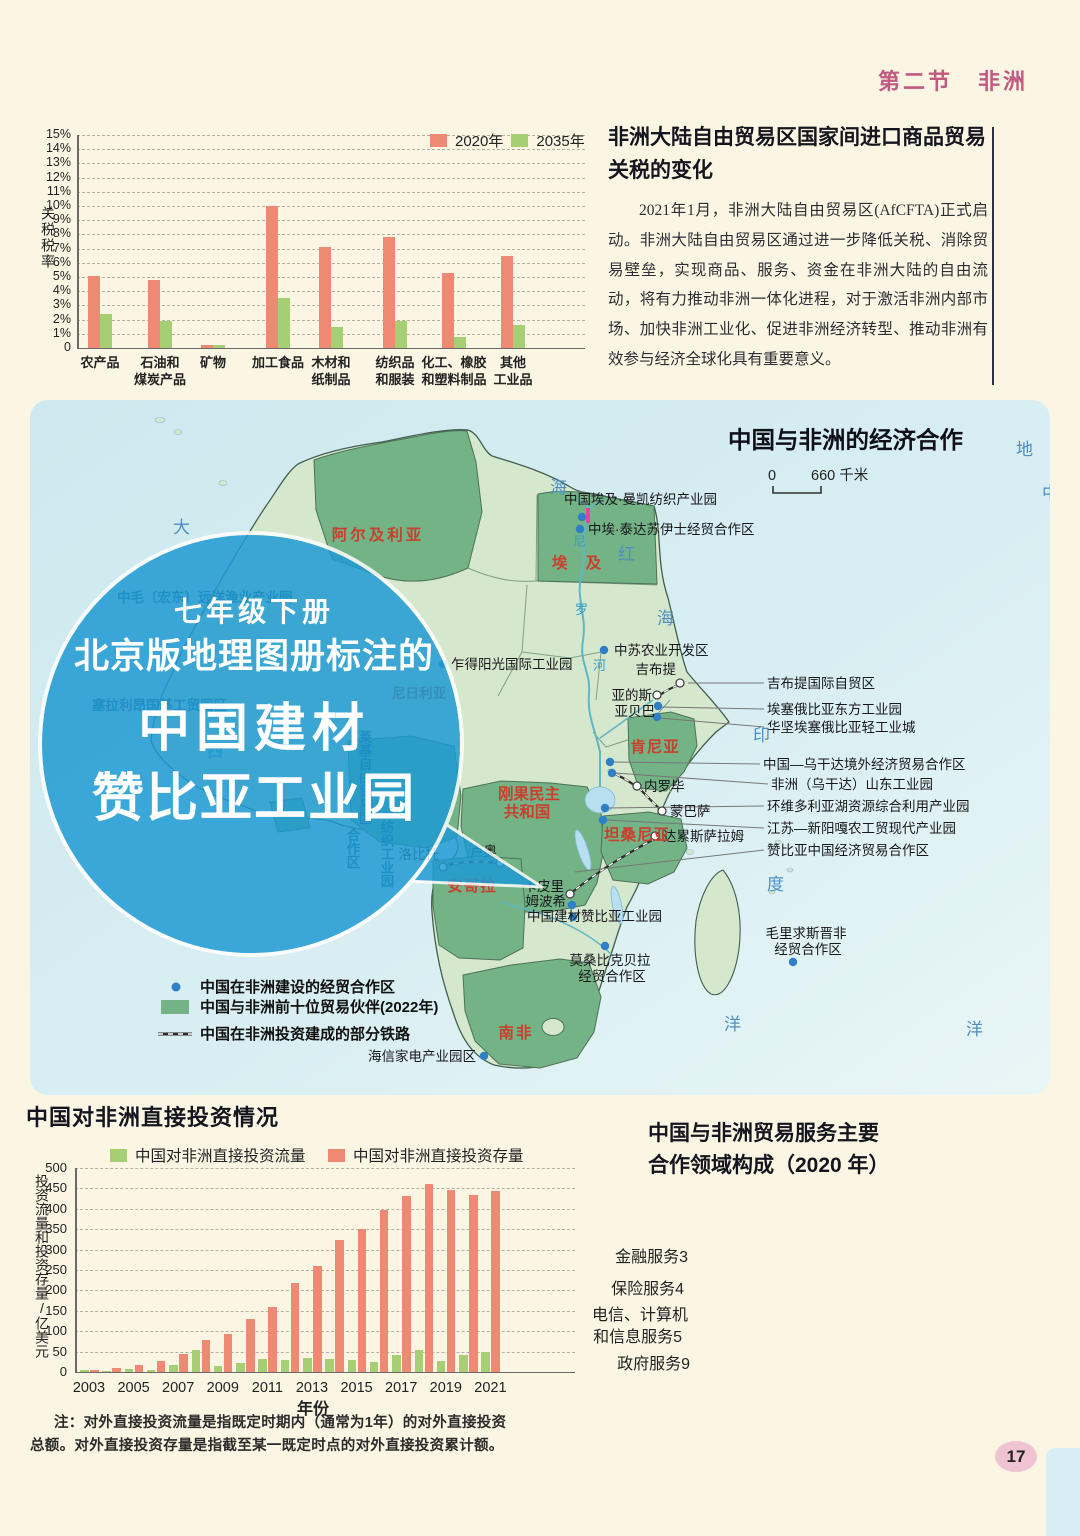  Describe the element at coordinates (610, 960) in the screenshot. I see `coop-zone-label: 莫桑比克贝拉` at that location.